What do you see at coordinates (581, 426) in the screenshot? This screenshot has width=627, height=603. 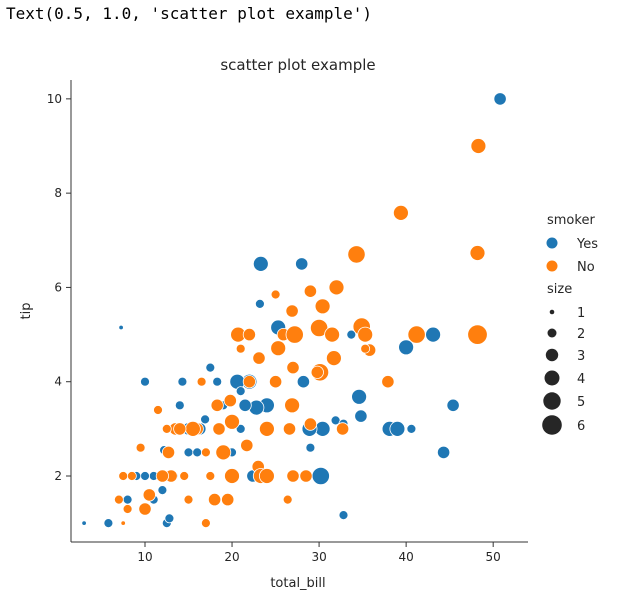 I see `legend-size-label-6: 6` at bounding box center [581, 426].